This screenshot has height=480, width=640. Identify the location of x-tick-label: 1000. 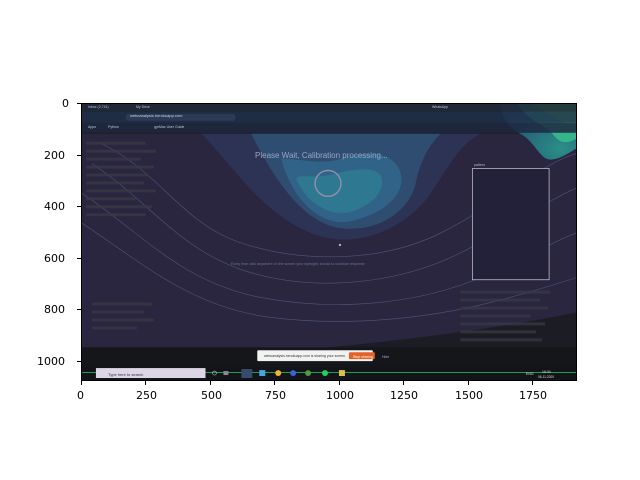
(340, 395).